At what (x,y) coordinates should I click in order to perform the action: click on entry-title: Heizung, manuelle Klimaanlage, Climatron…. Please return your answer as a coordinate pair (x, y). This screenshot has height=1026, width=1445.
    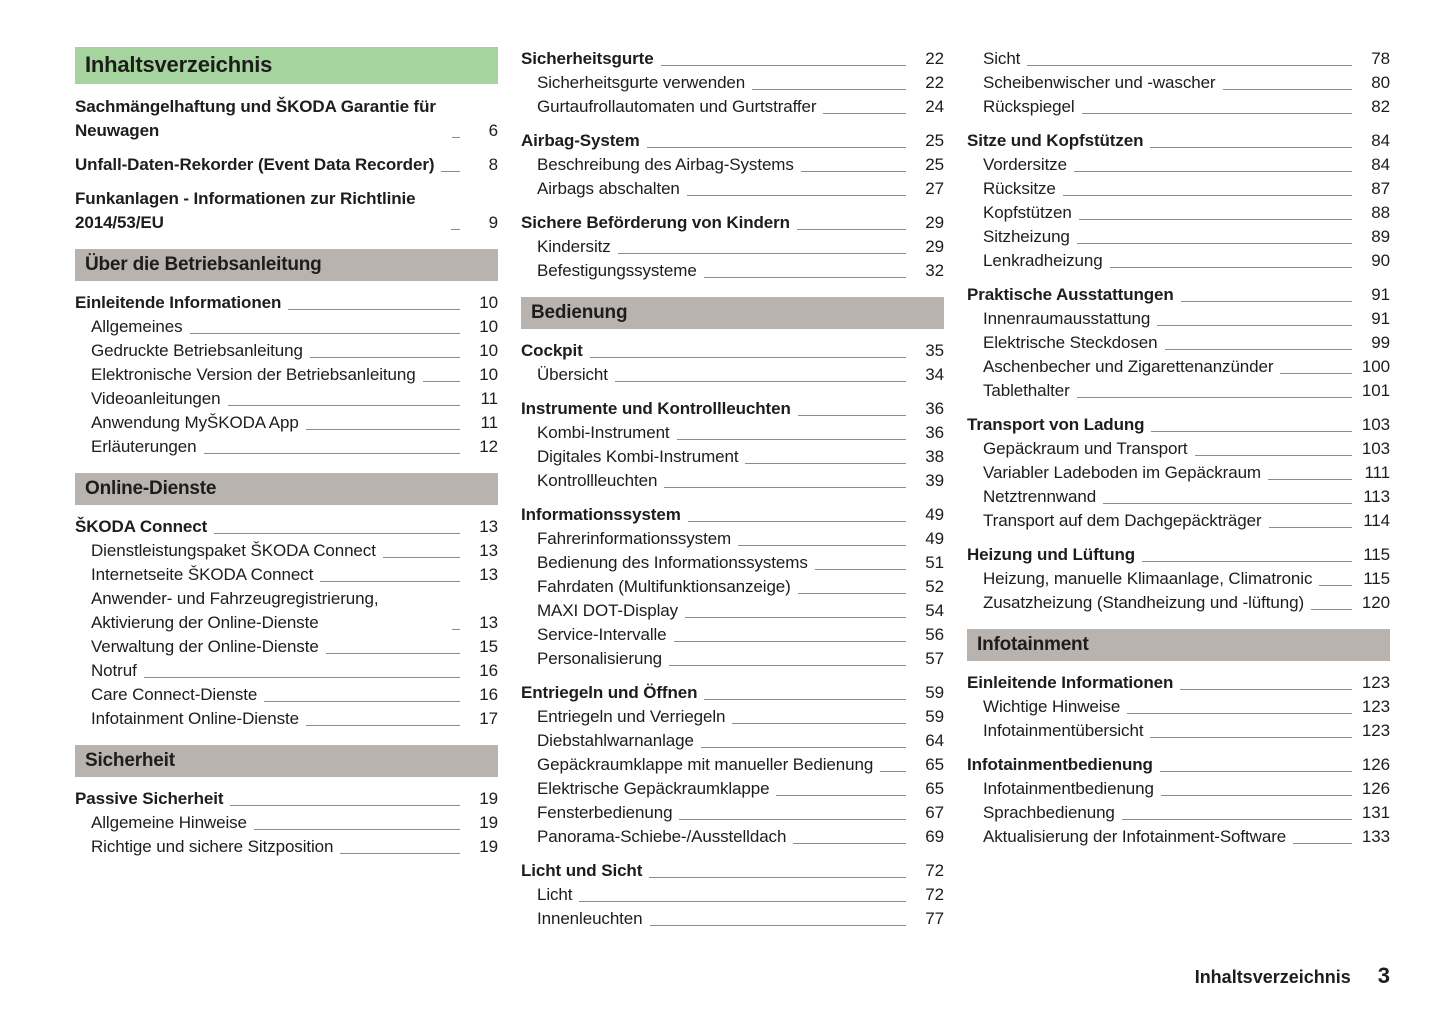
    Looking at the image, I should click on (1148, 578).